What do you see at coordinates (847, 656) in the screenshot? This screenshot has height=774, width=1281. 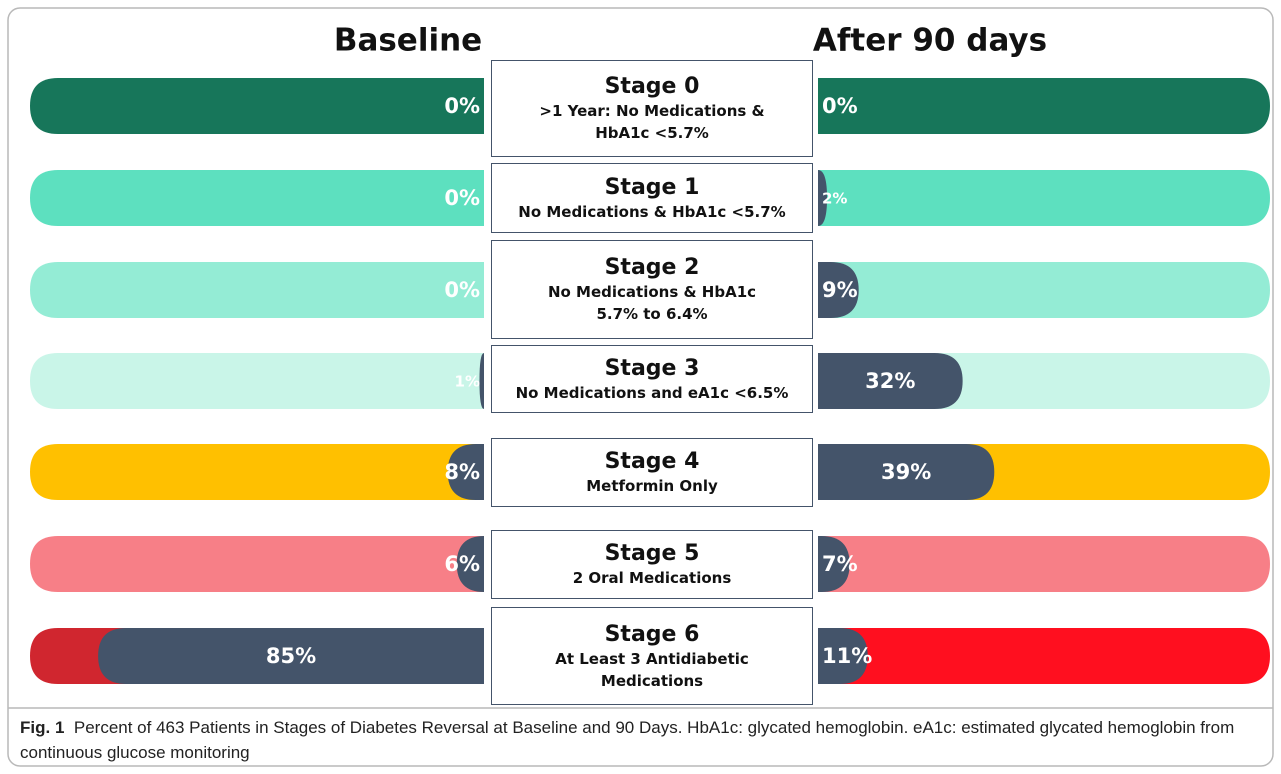 I see `value-label: 11%` at bounding box center [847, 656].